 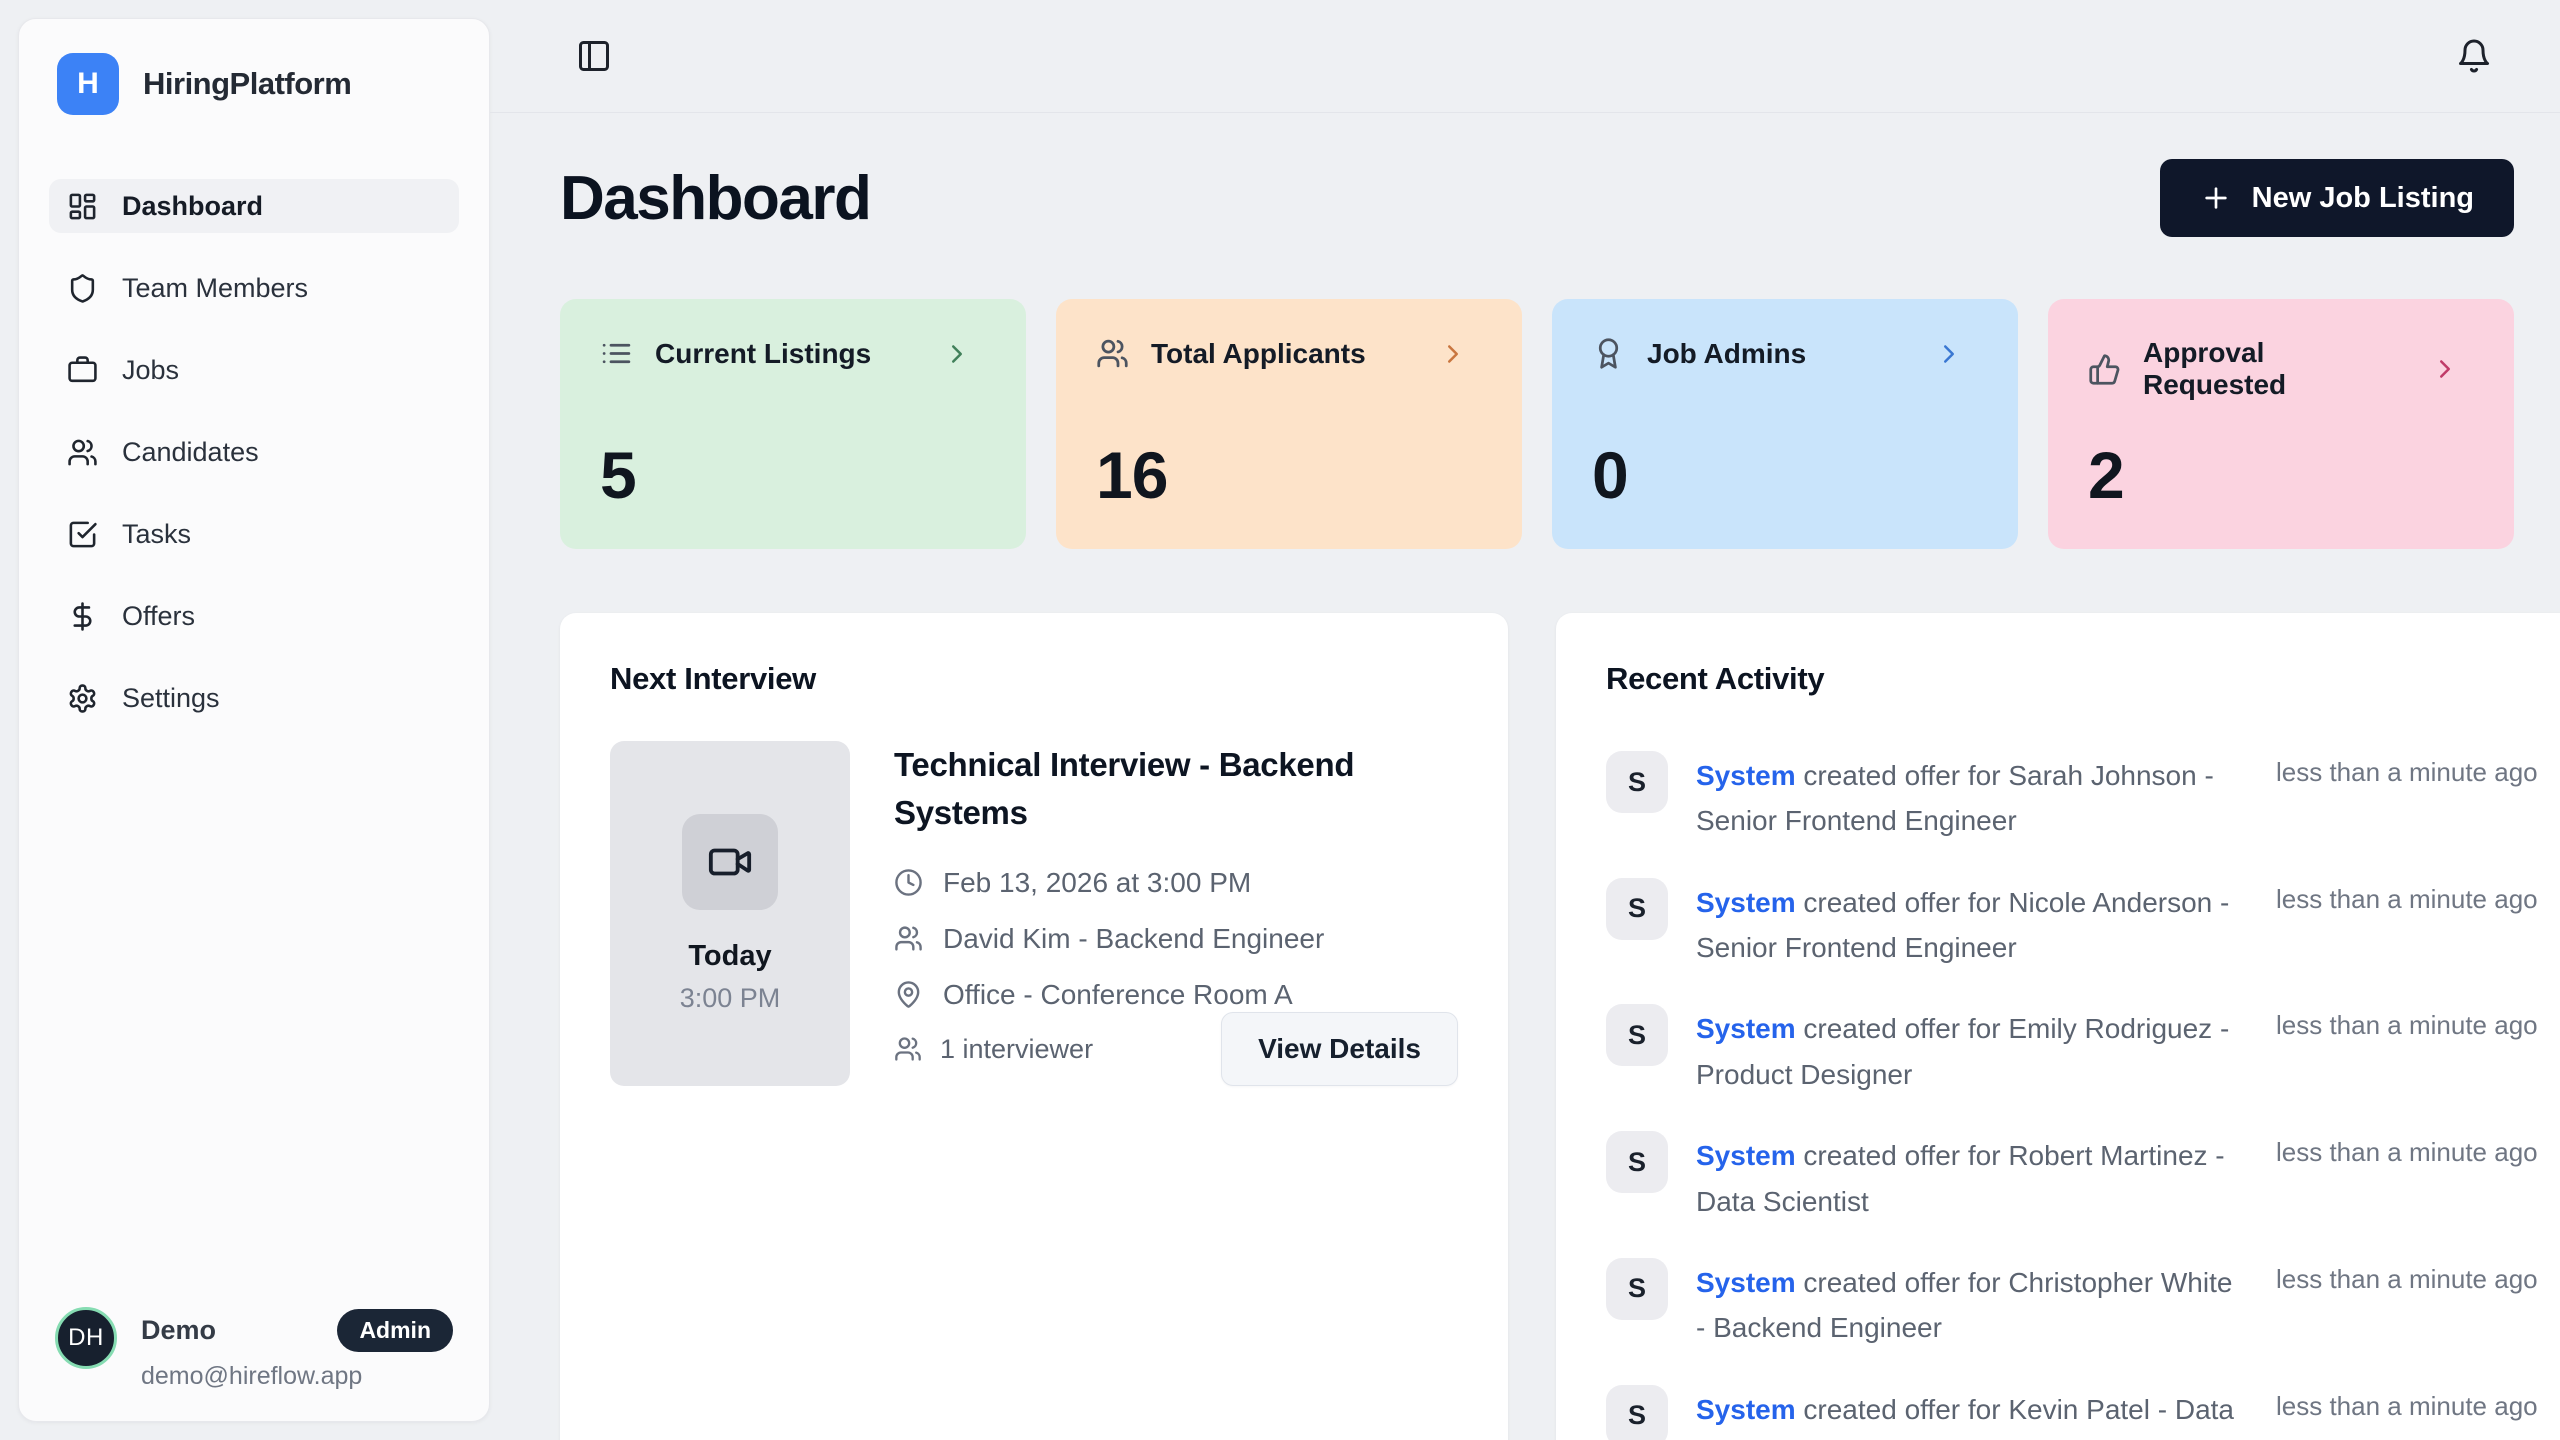 What do you see at coordinates (2362, 197) in the screenshot?
I see `new-job-listing-label: New Job Listing` at bounding box center [2362, 197].